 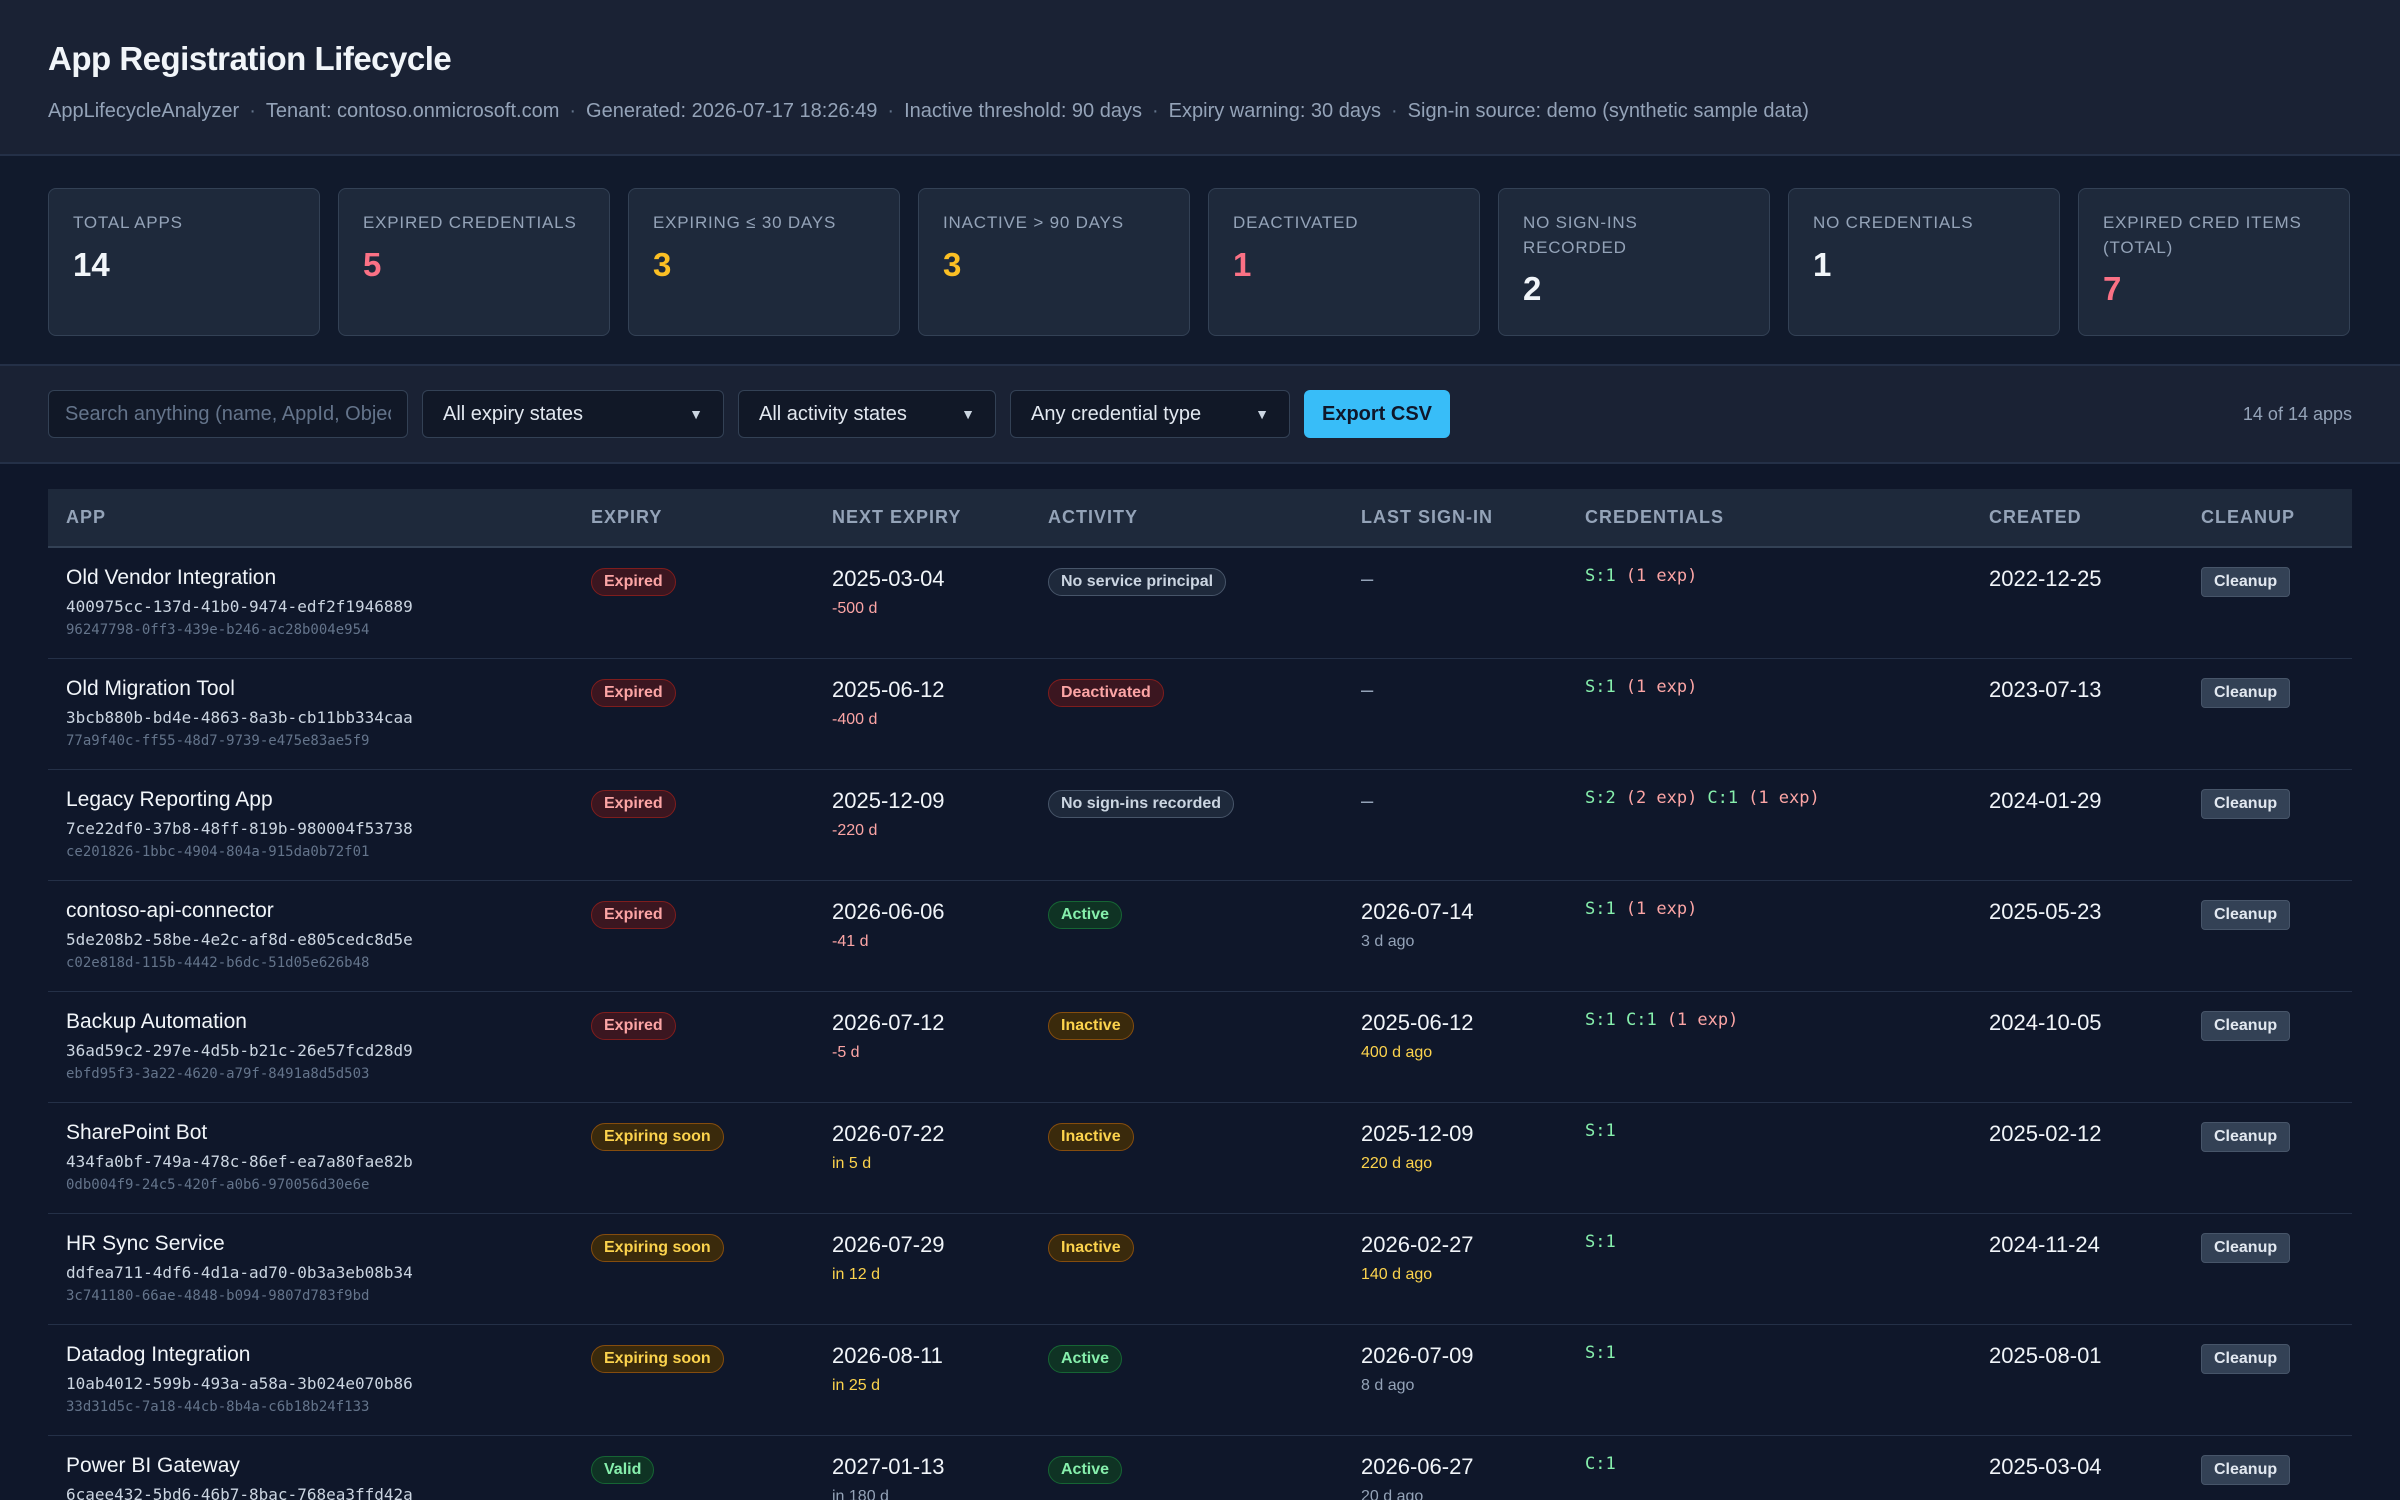 What do you see at coordinates (888, 1022) in the screenshot?
I see `next-expiry-date: 2026-07-12` at bounding box center [888, 1022].